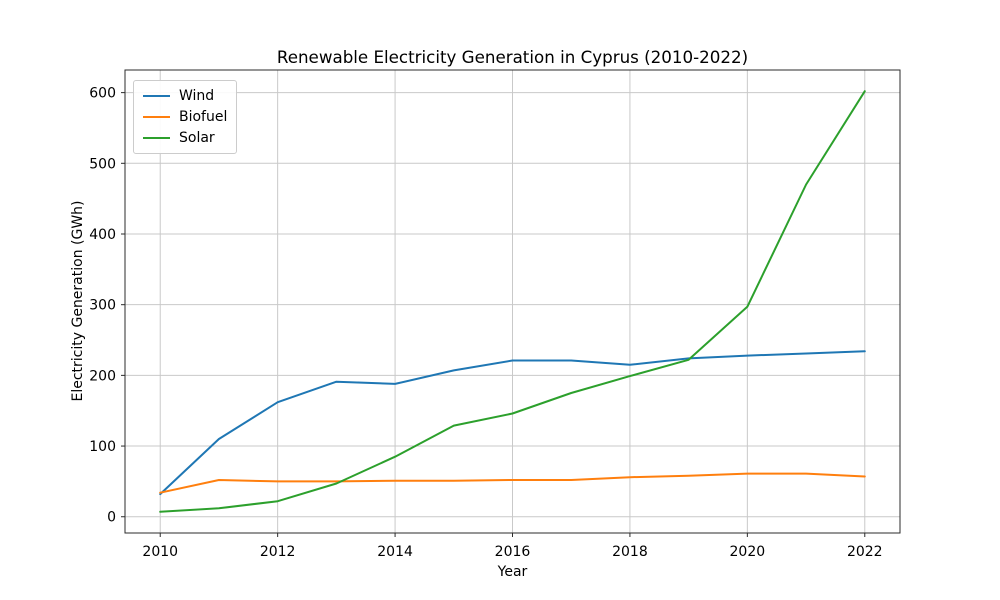 Image resolution: width=1000 pixels, height=600 pixels. I want to click on legend-swatch-wind, so click(156, 96).